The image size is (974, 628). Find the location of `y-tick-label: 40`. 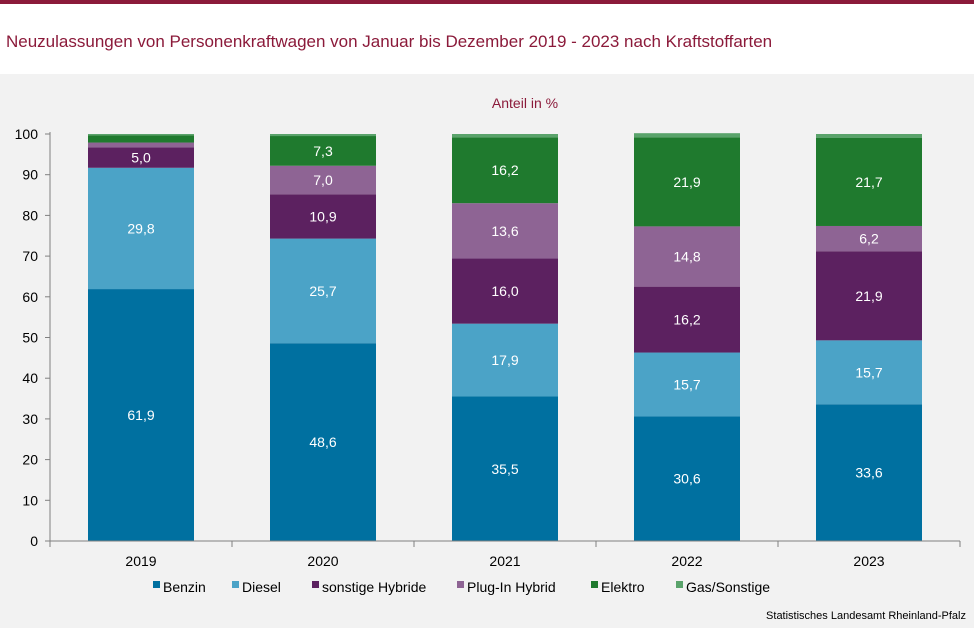

y-tick-label: 40 is located at coordinates (30, 378).